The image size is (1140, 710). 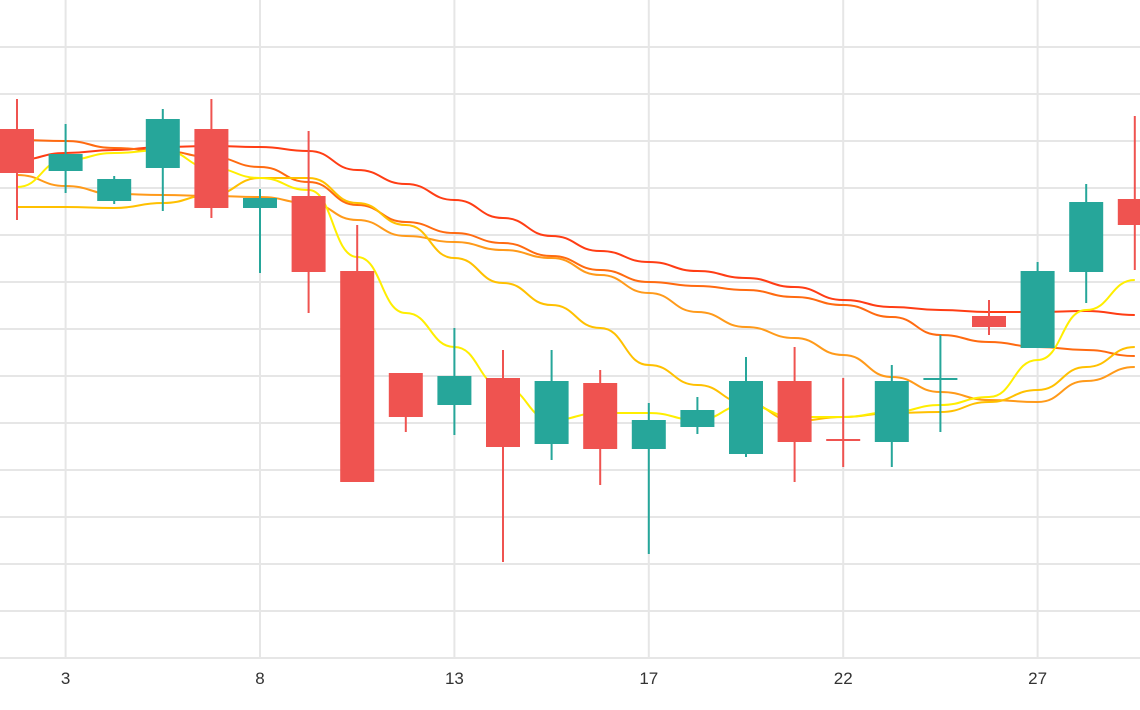 I want to click on x-tick-label: 27, so click(x=1037, y=678).